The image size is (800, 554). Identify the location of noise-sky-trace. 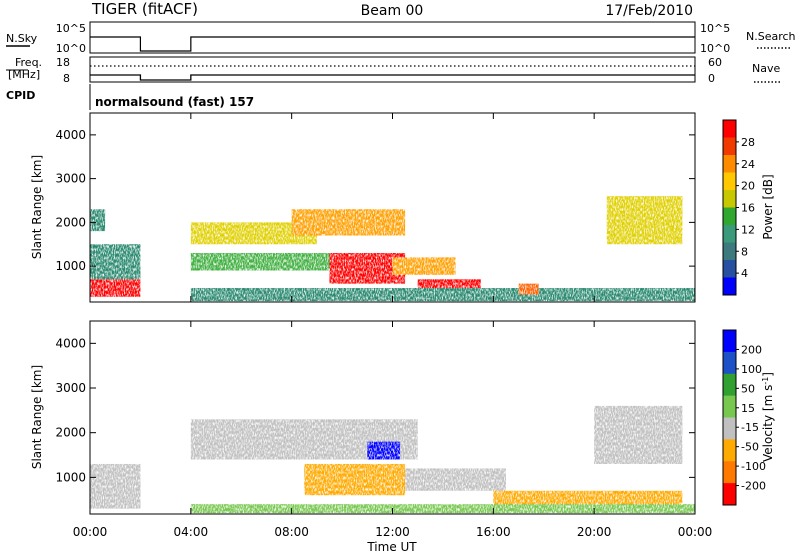
(392, 44).